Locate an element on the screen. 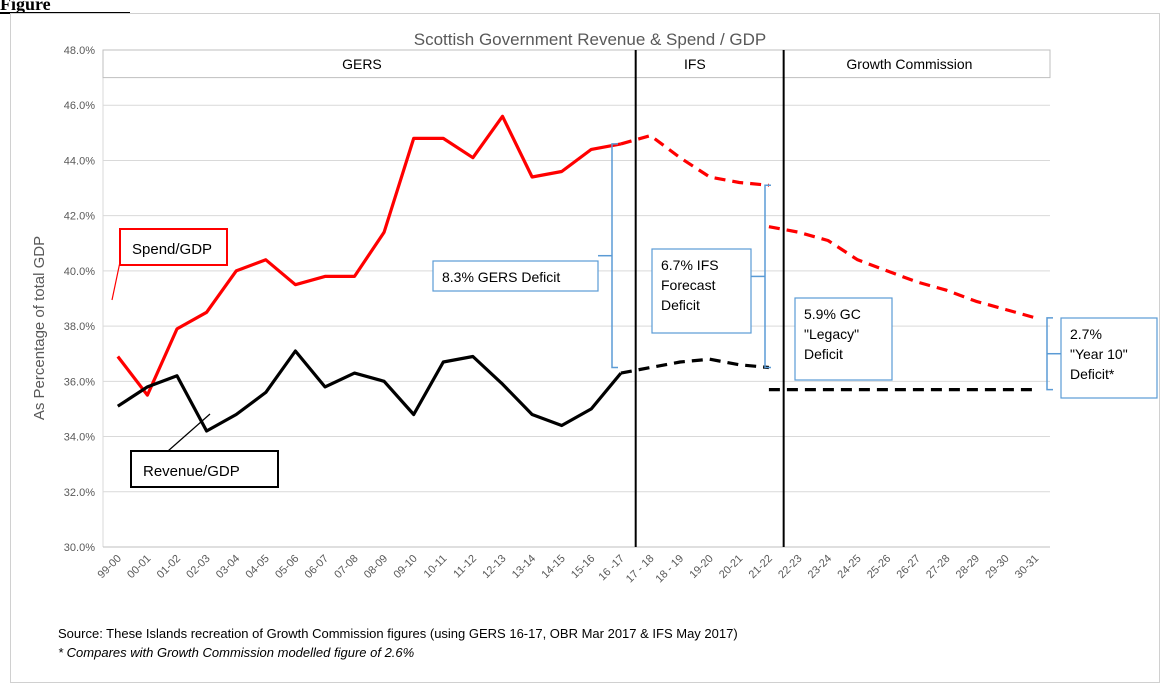 The image size is (1173, 687). ifs-deficit-bracket is located at coordinates (767, 276).